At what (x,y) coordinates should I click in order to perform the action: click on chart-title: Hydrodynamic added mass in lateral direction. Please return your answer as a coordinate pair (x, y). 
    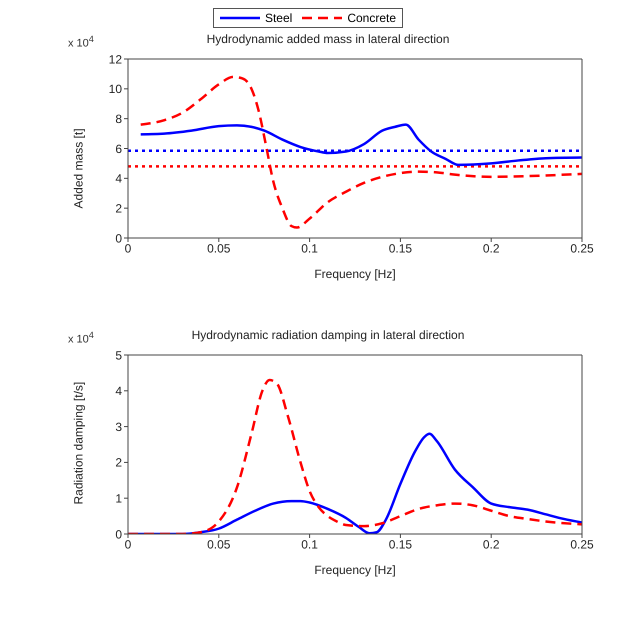
    Looking at the image, I should click on (328, 39).